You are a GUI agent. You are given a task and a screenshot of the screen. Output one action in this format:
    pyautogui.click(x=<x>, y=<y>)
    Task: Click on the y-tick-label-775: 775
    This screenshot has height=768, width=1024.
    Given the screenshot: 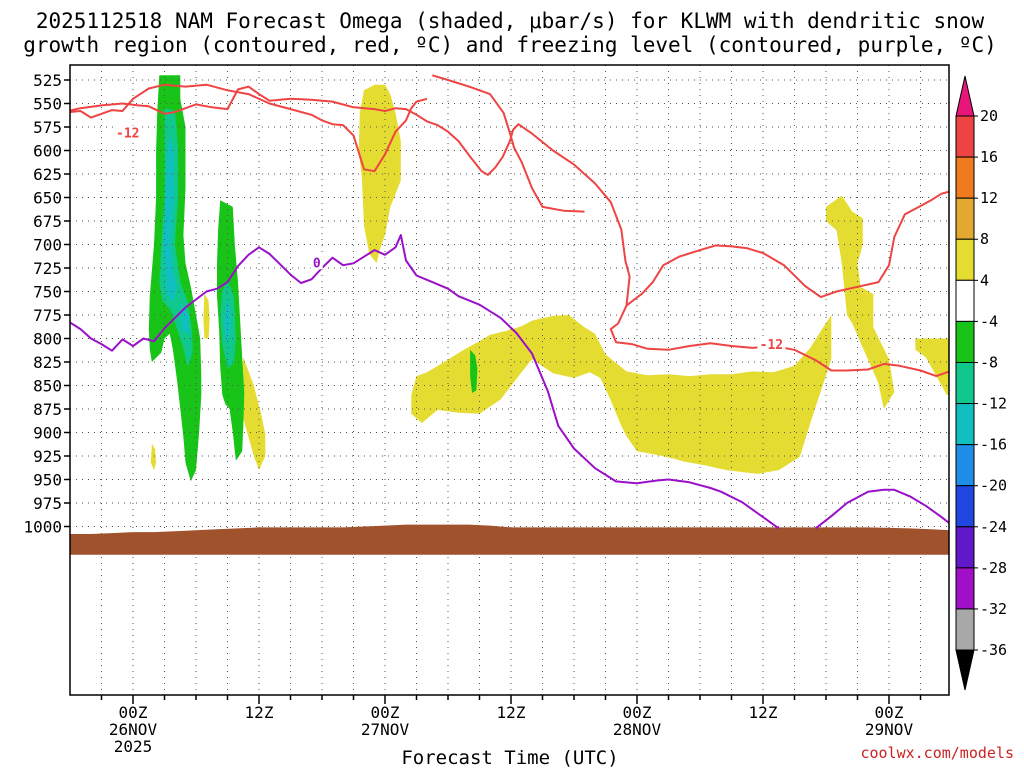 What is the action you would take?
    pyautogui.click(x=47, y=315)
    